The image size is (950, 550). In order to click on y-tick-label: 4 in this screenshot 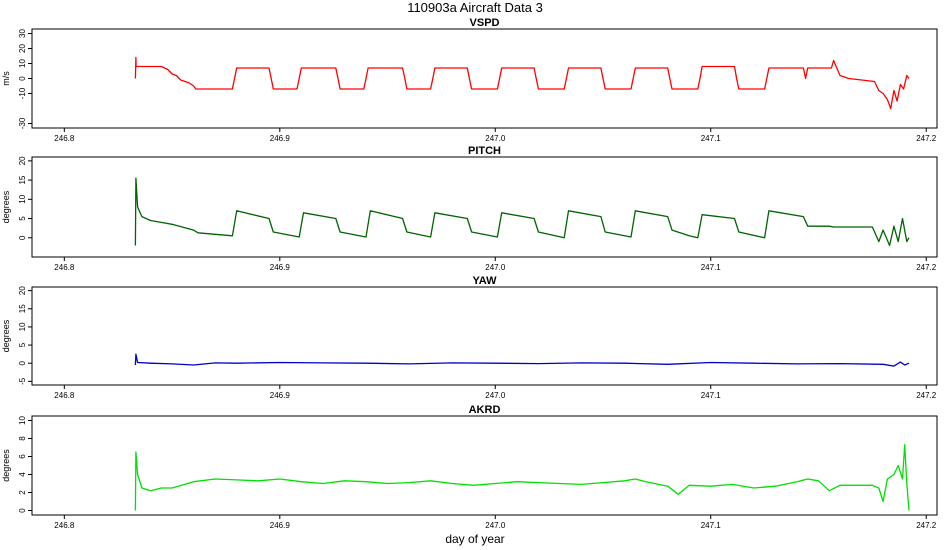, I will do `click(22, 474)`.